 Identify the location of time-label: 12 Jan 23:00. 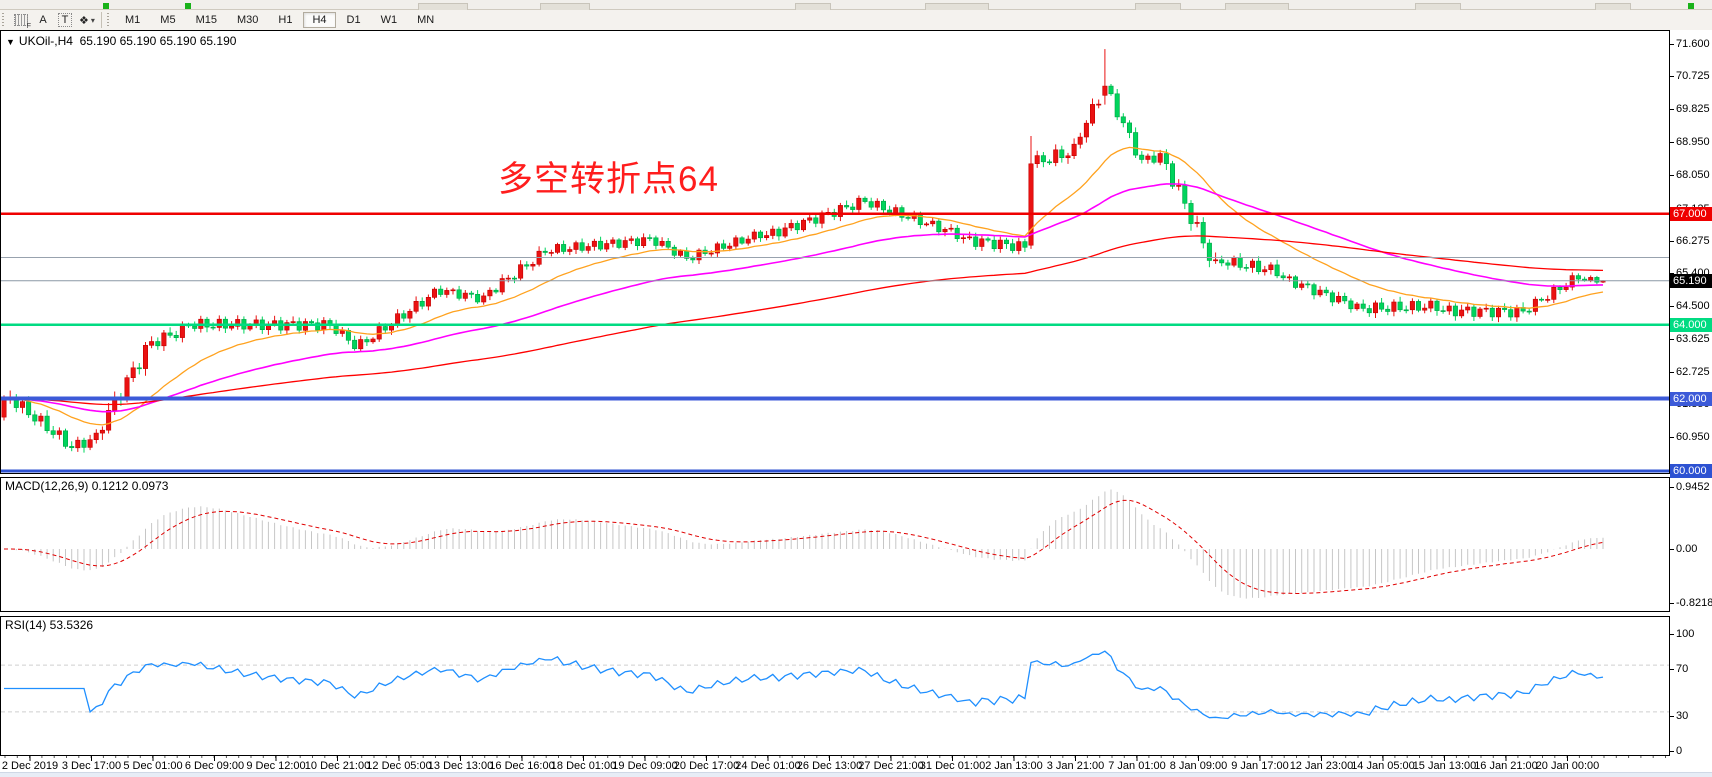
(1321, 766).